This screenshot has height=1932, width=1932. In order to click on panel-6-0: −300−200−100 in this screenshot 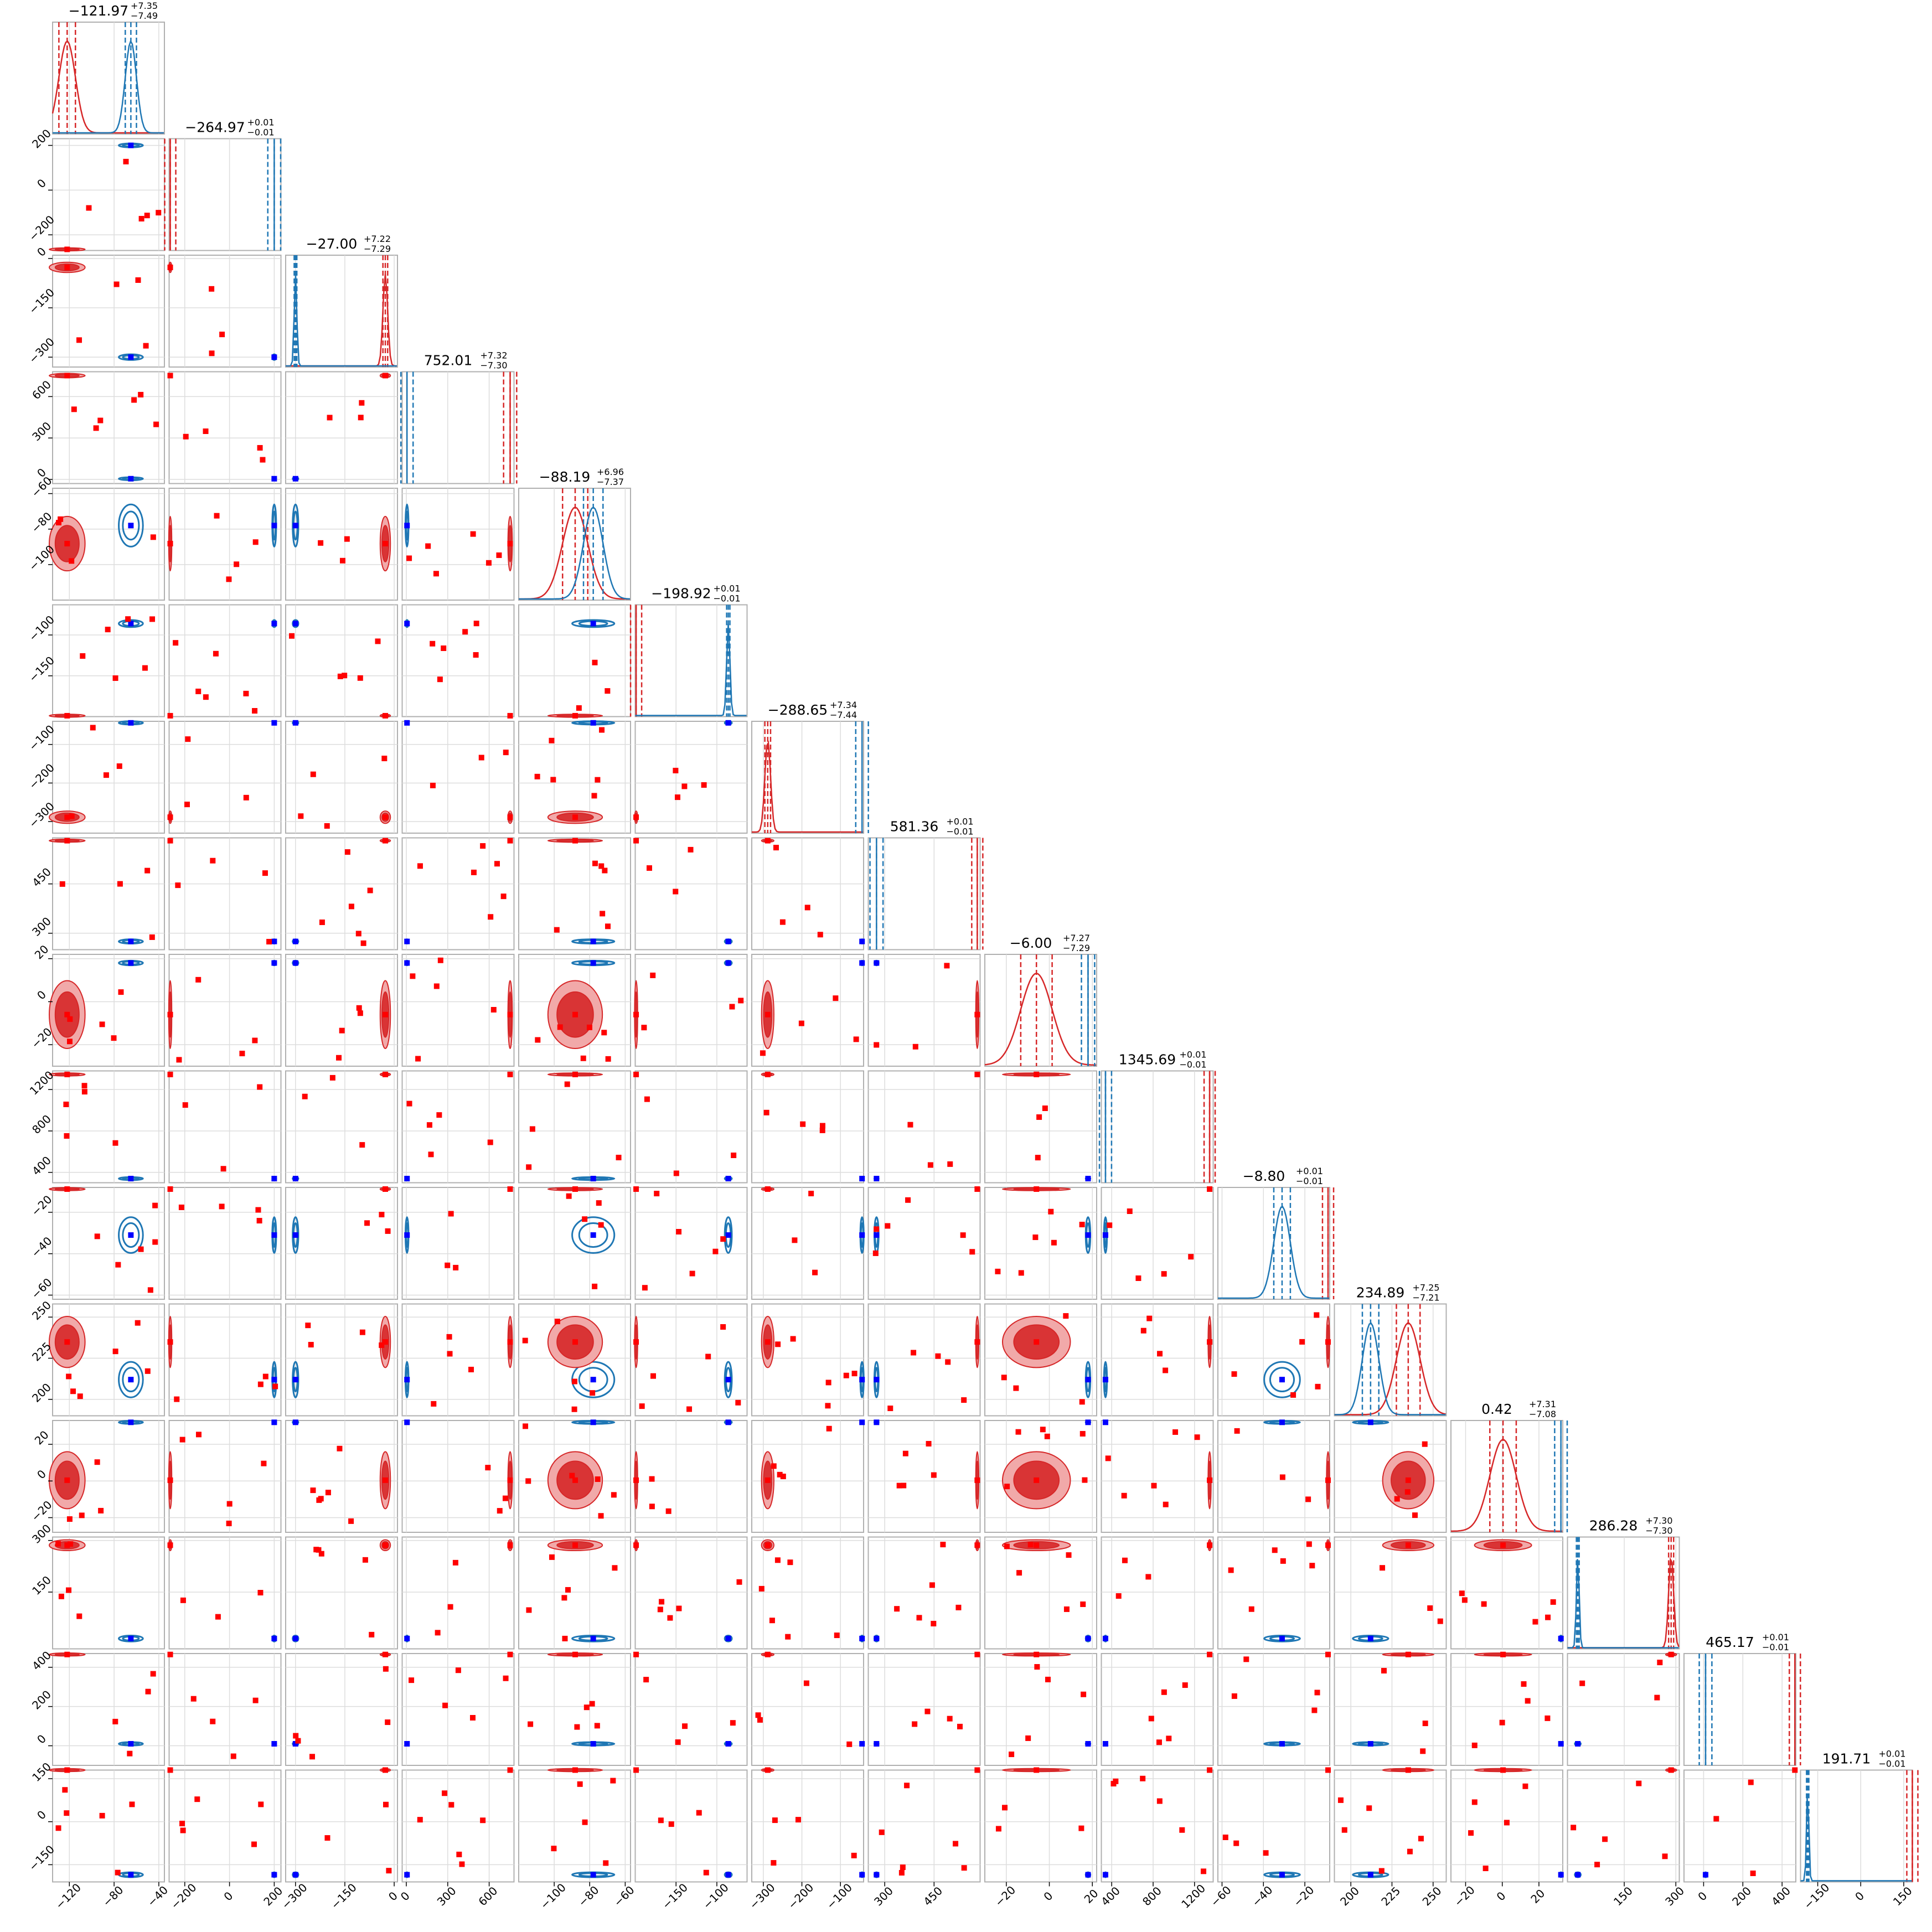, I will do `click(95, 777)`.